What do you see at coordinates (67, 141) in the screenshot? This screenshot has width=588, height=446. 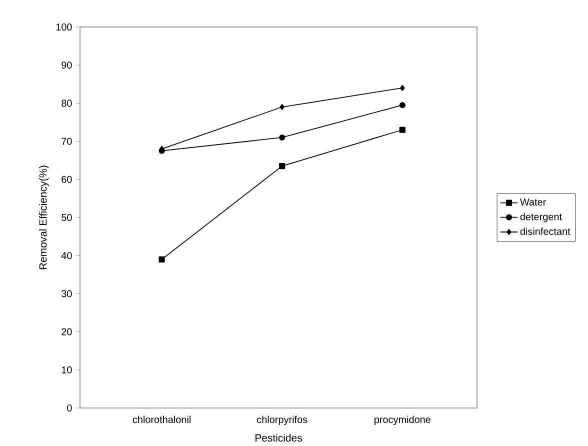 I see `y-tick-label: 70` at bounding box center [67, 141].